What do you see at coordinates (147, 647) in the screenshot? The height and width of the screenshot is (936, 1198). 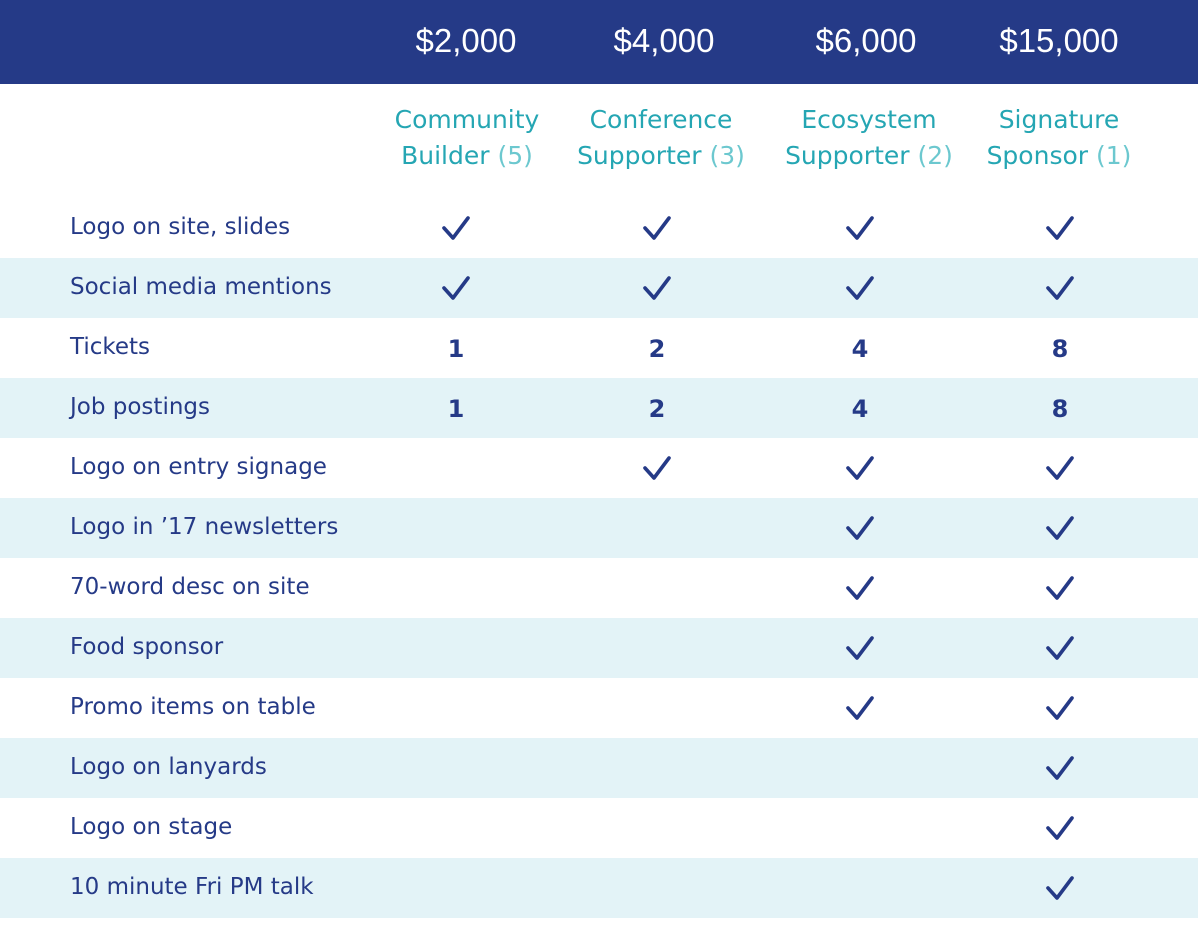 I see `feature-label: Food sponsor` at bounding box center [147, 647].